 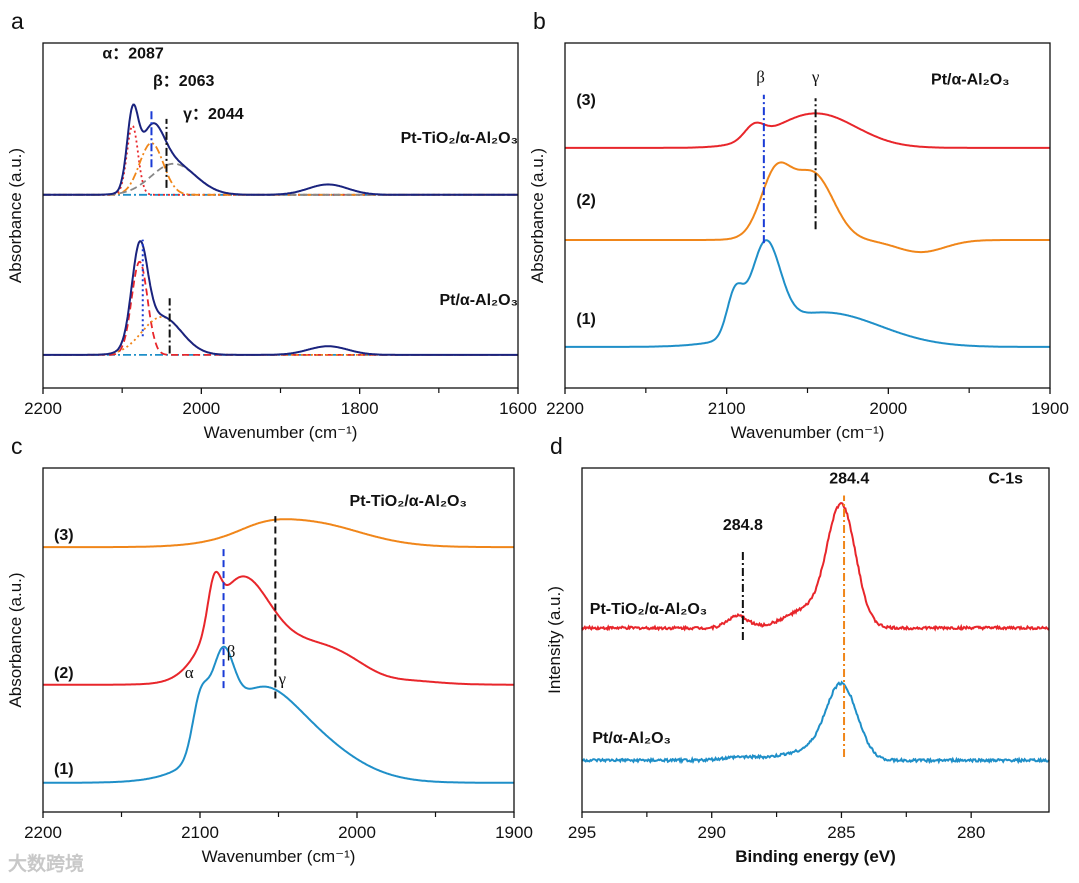 What do you see at coordinates (556, 446) in the screenshot?
I see `panel-letter: d` at bounding box center [556, 446].